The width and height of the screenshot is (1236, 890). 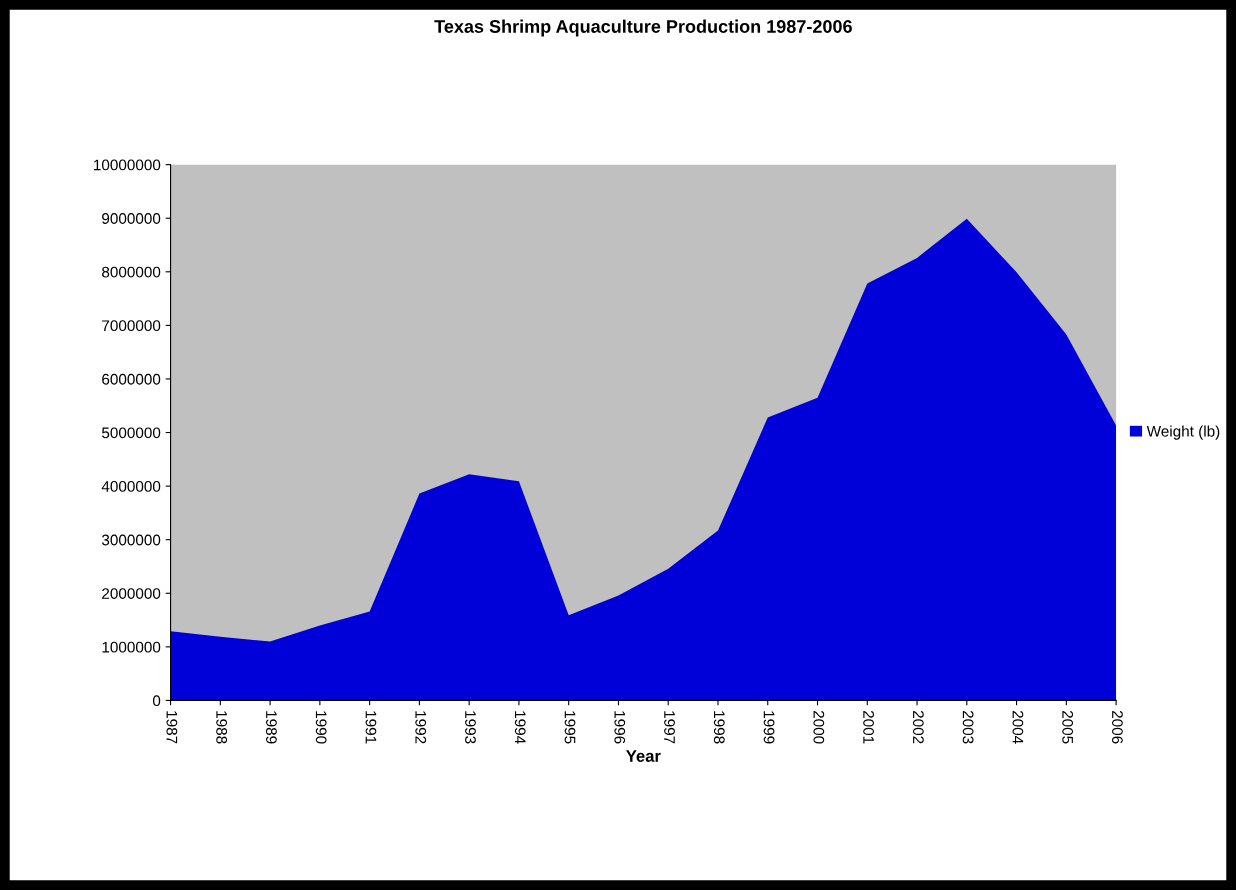 I want to click on y-tick-label: 1000000, so click(x=131, y=647).